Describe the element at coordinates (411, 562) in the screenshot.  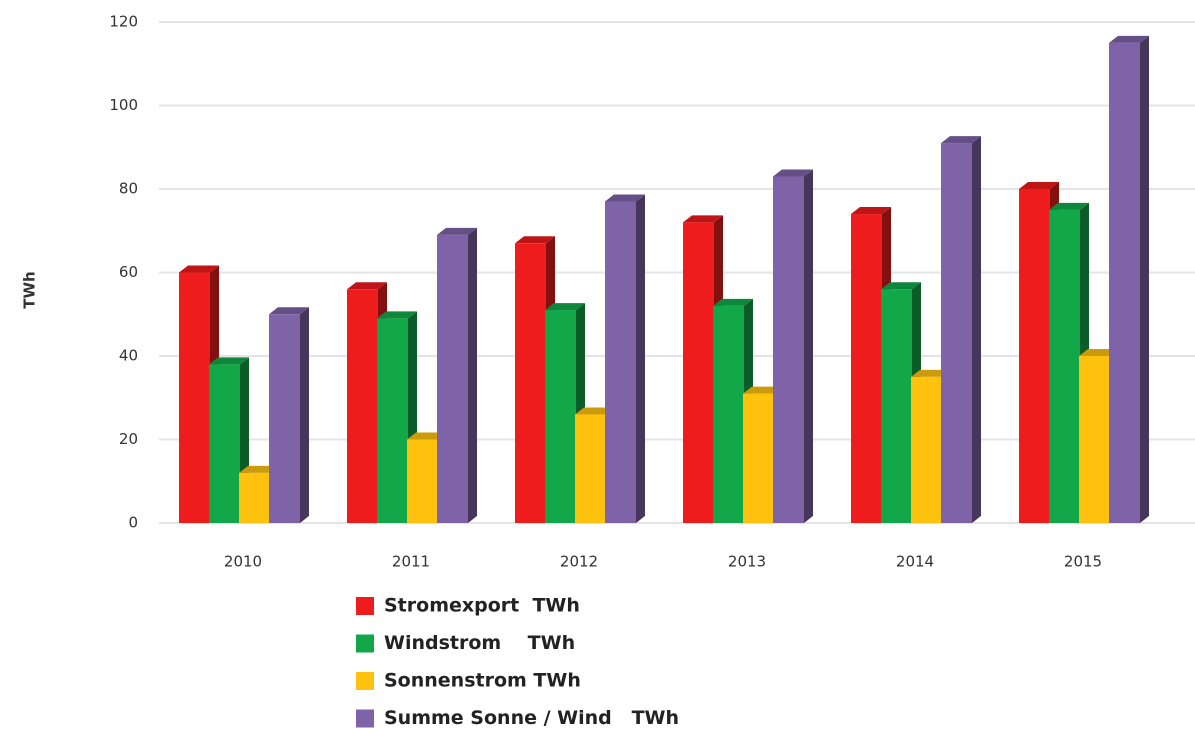
I see `x-tick-label: 2011` at that location.